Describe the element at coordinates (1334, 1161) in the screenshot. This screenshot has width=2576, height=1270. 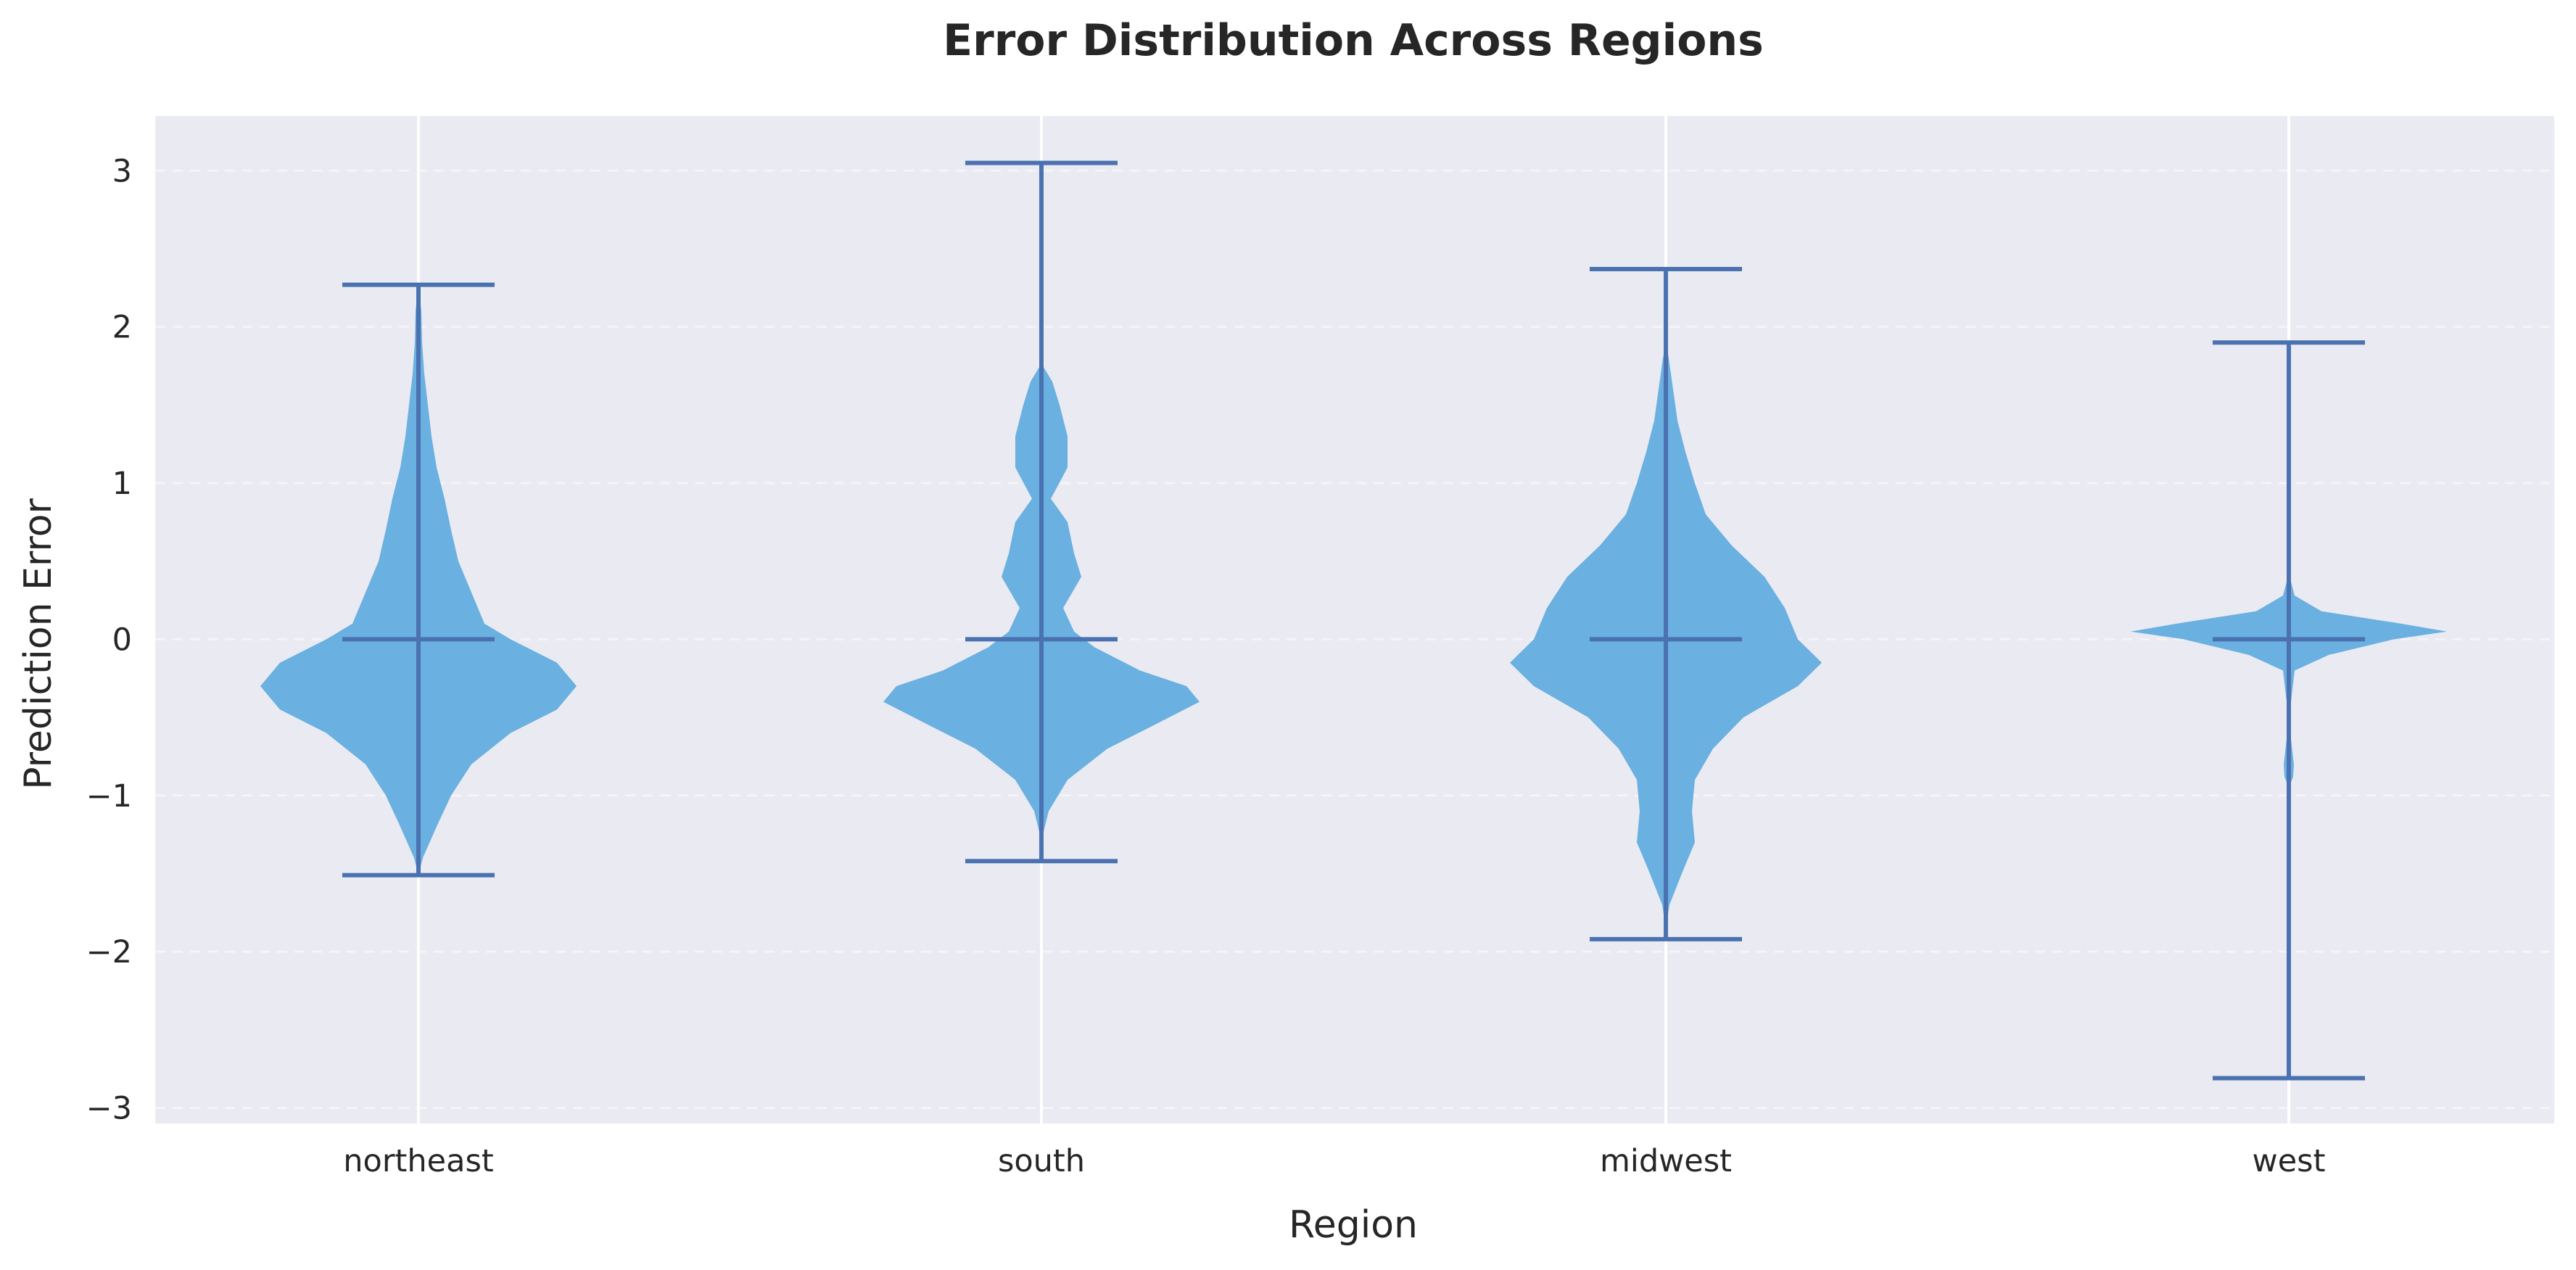
I see `x-tick-labels: northeast south midwest west` at that location.